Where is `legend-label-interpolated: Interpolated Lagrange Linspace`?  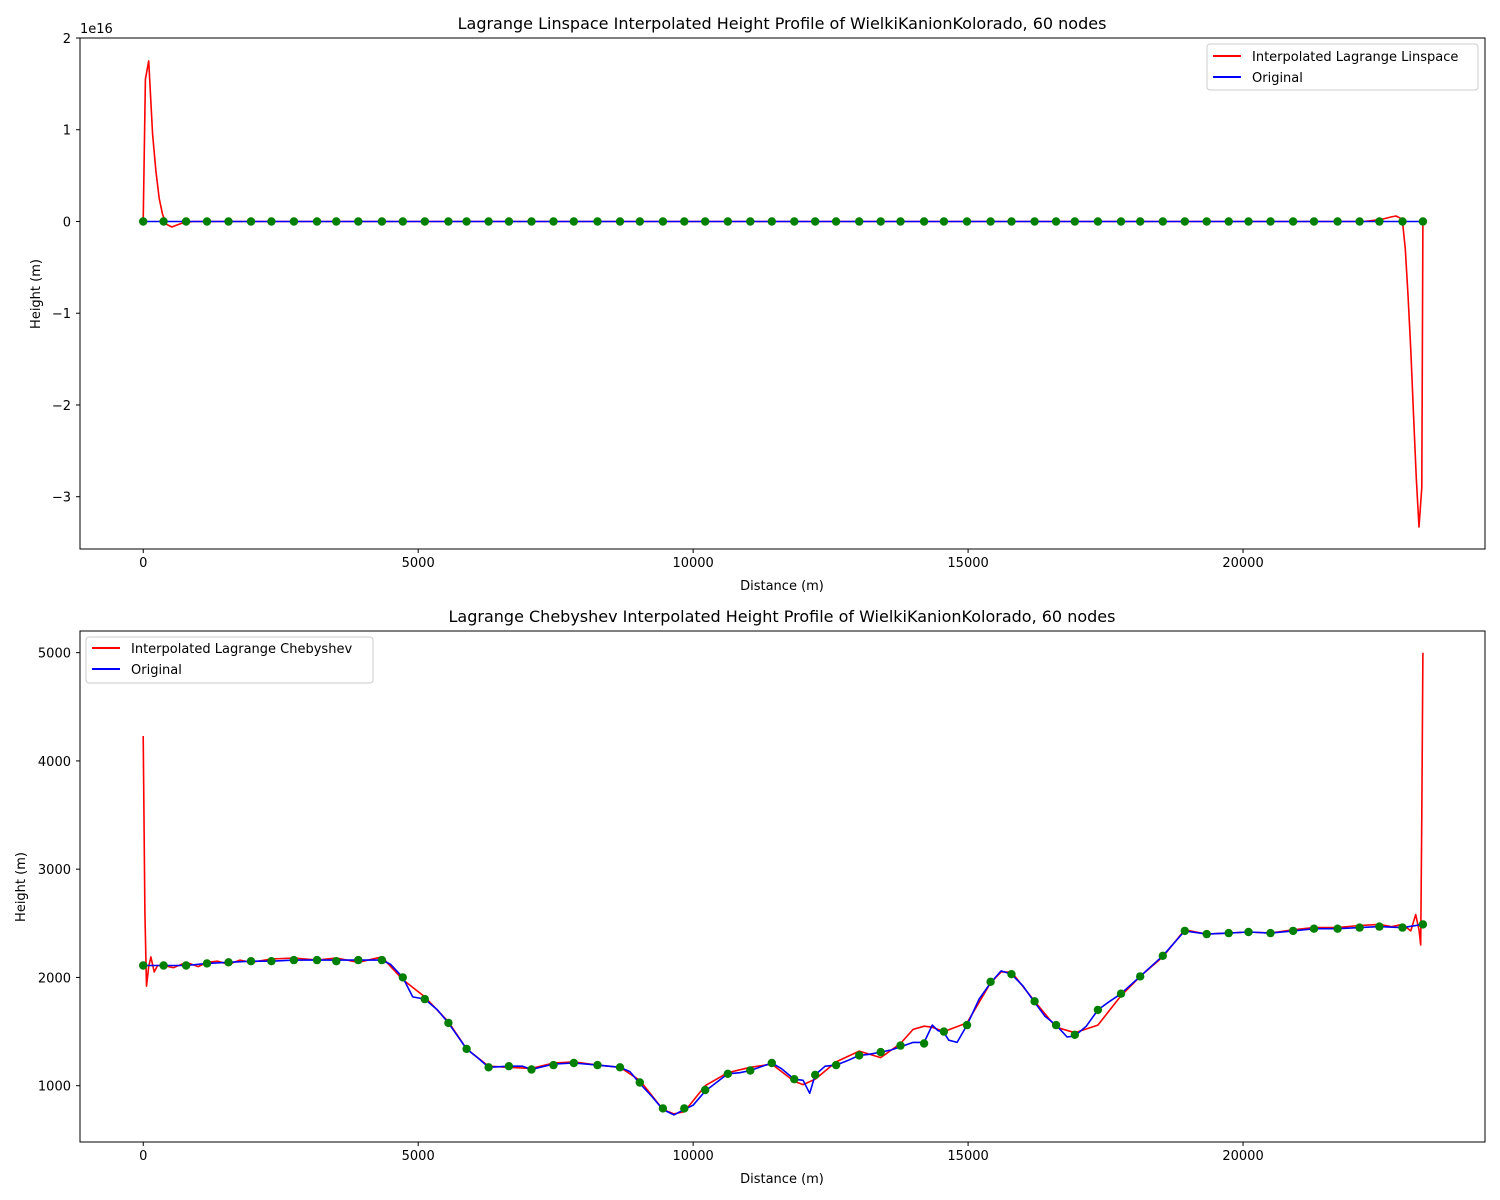 legend-label-interpolated: Interpolated Lagrange Linspace is located at coordinates (1355, 57).